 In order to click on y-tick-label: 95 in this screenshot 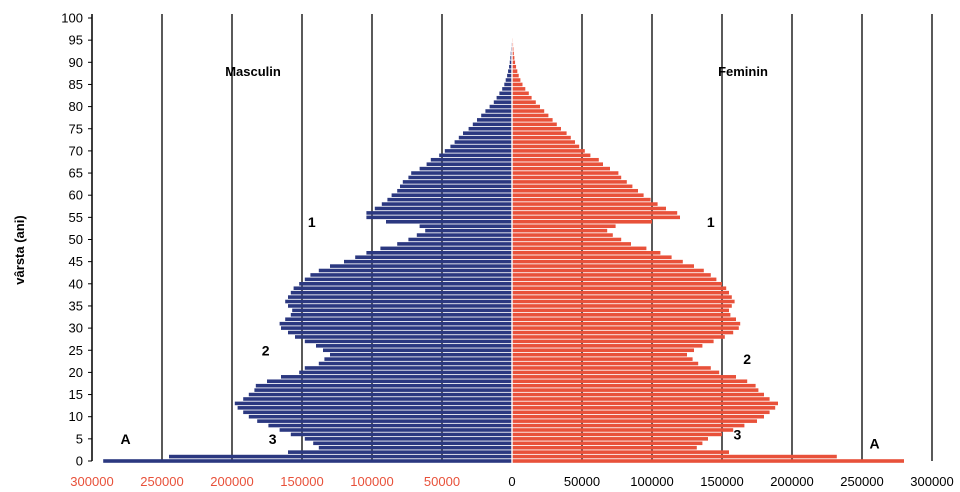, I will do `click(76, 40)`.